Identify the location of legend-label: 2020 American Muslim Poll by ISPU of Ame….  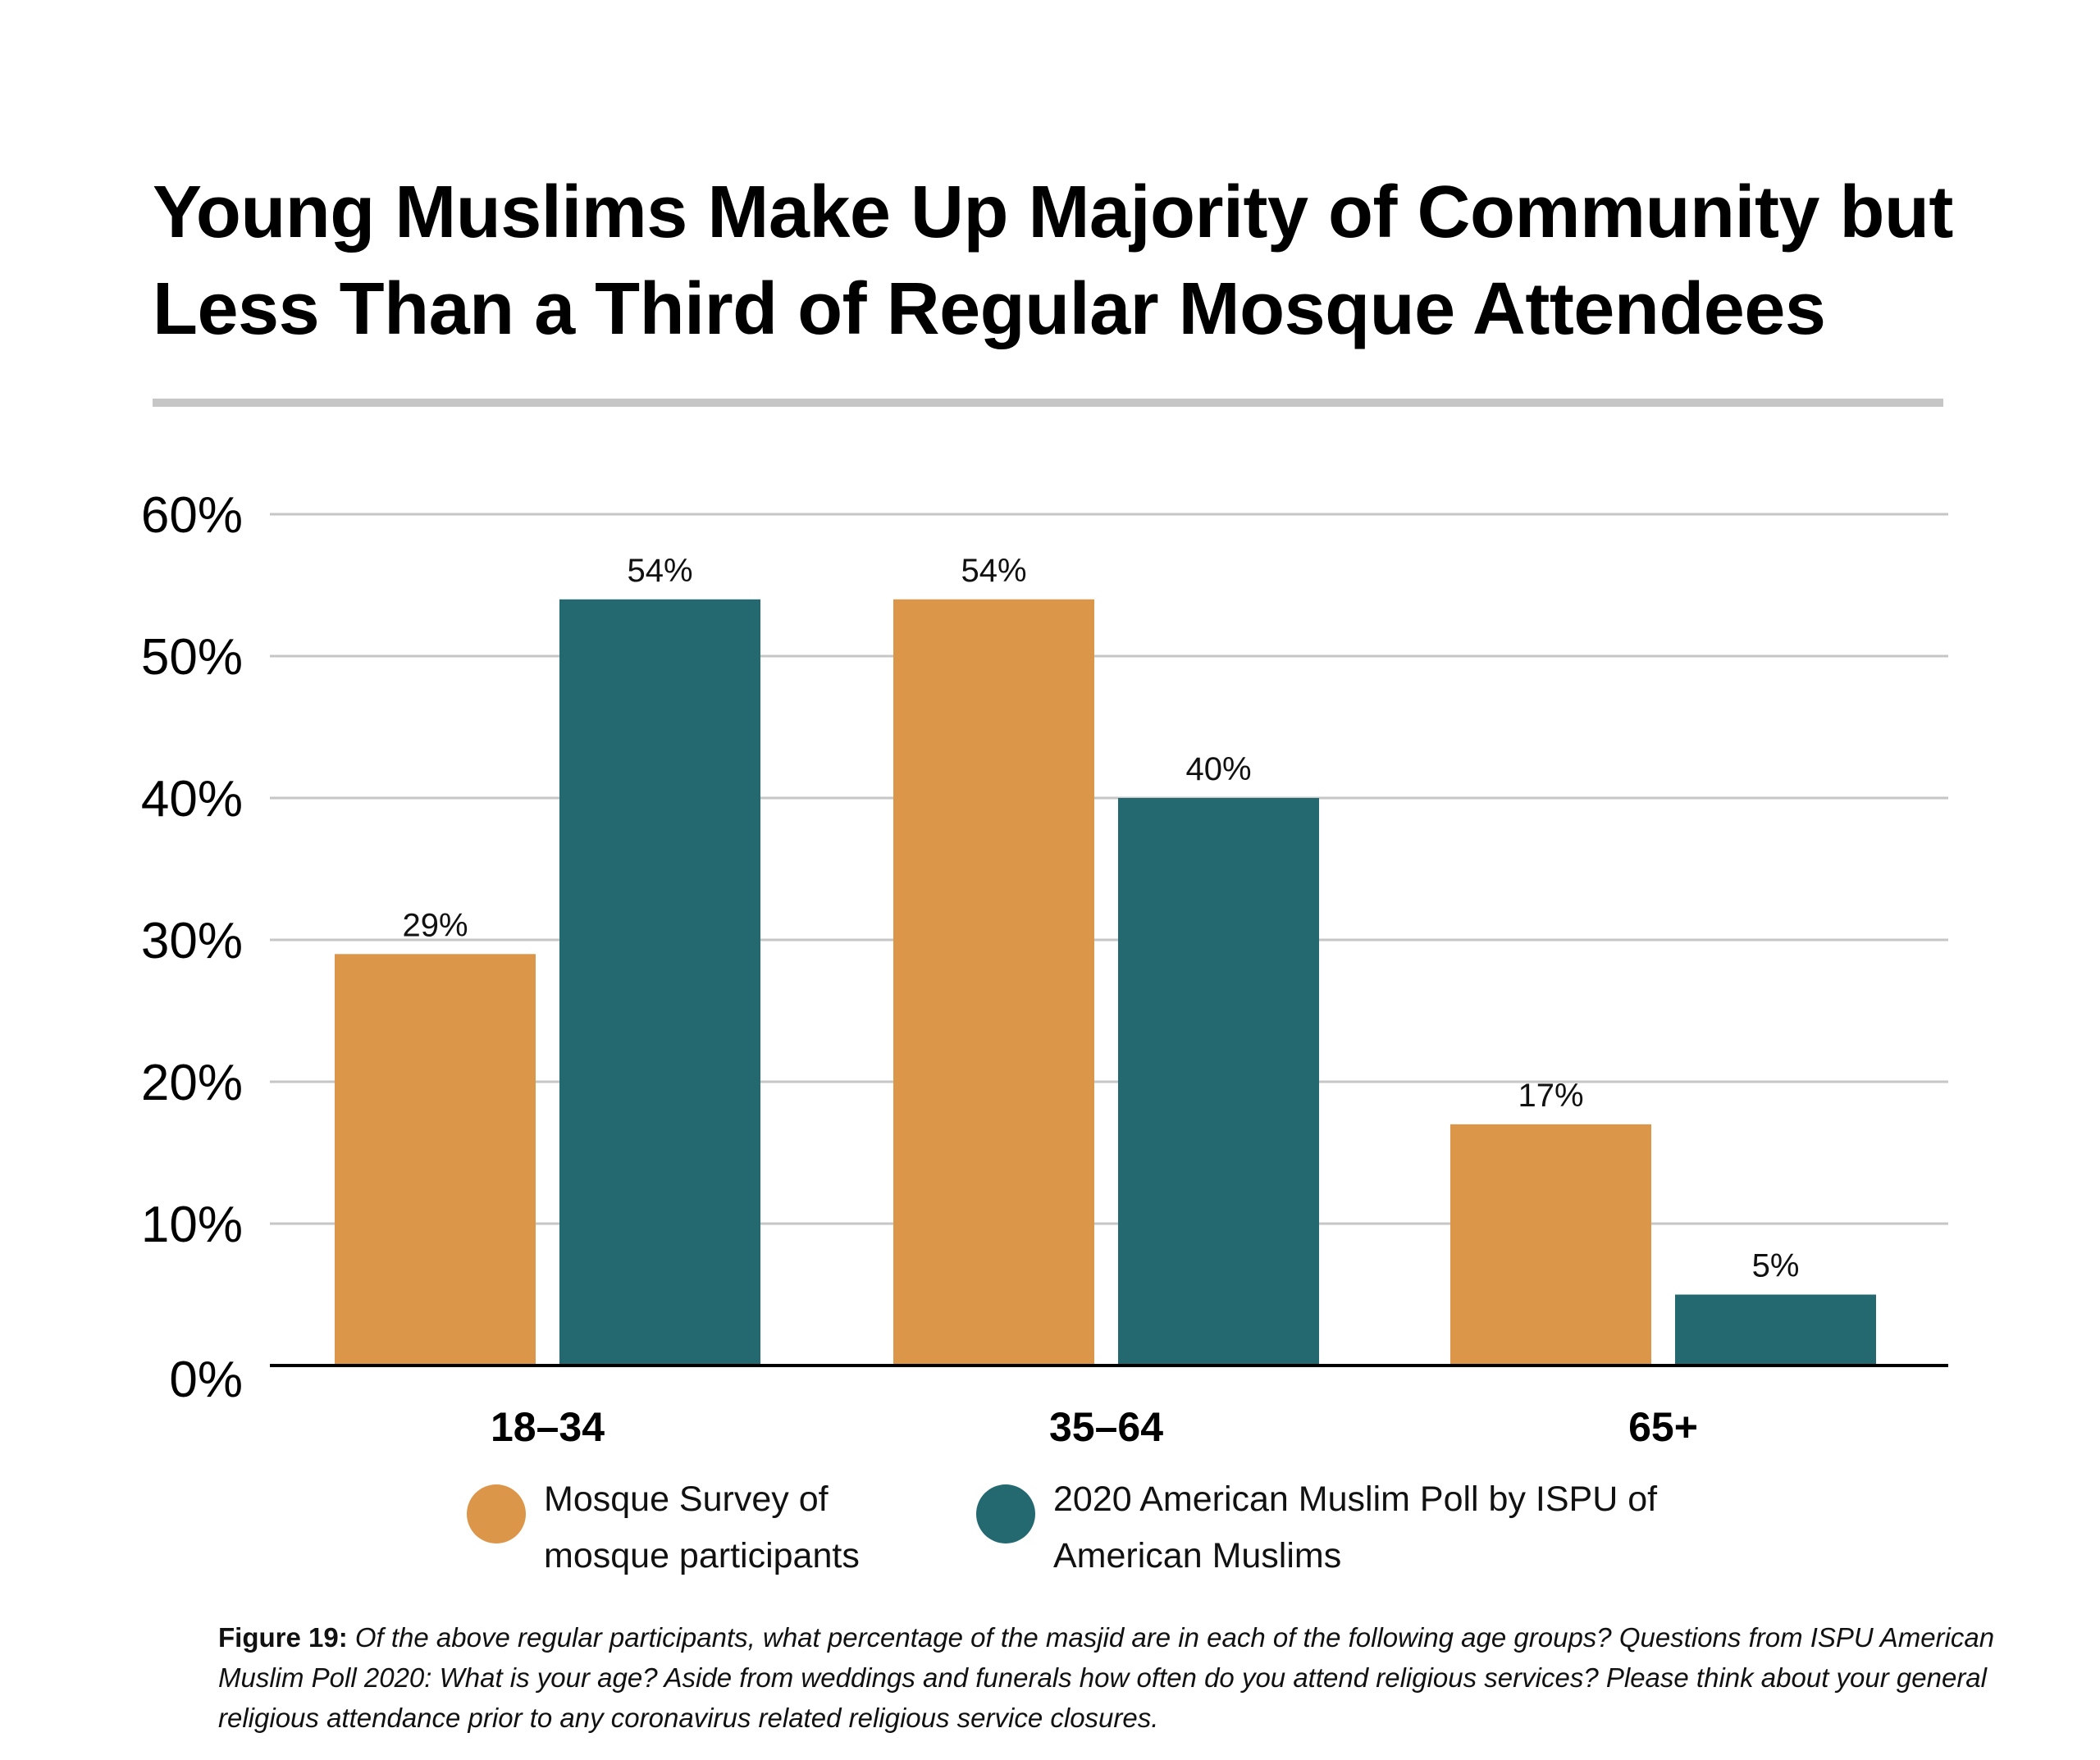
(1355, 1527).